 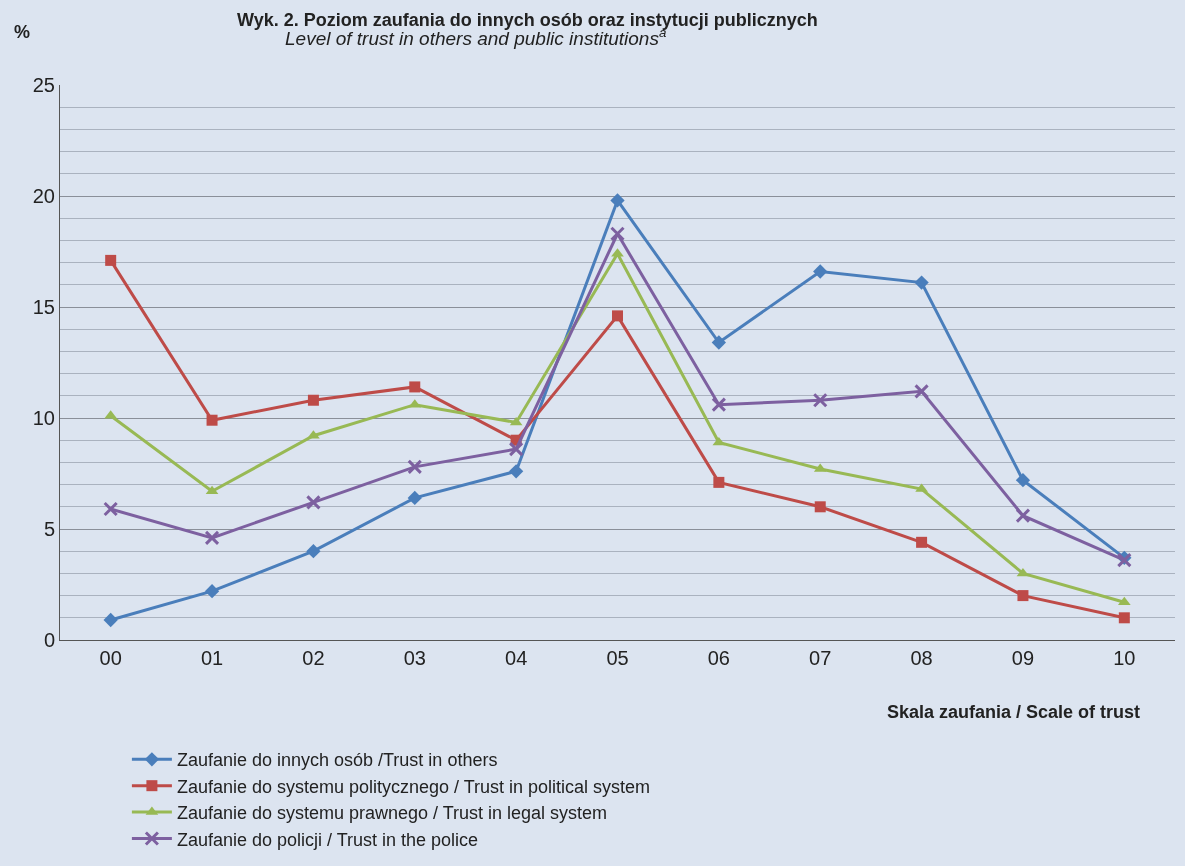 What do you see at coordinates (49, 529) in the screenshot?
I see `y-tick-label: 5` at bounding box center [49, 529].